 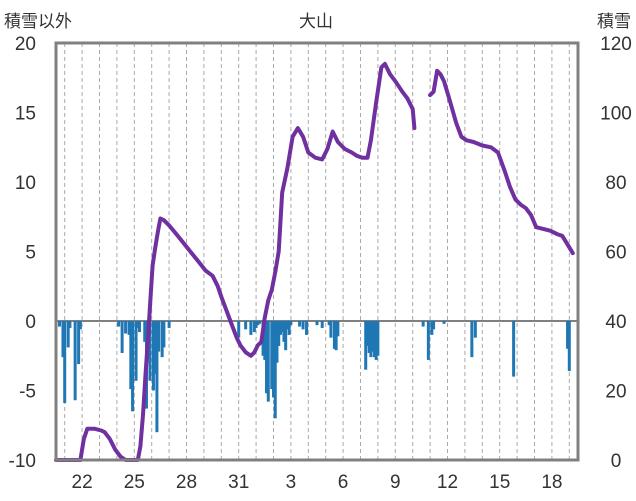 What do you see at coordinates (501, 162) in the screenshot?
I see `snow-depth-segment` at bounding box center [501, 162].